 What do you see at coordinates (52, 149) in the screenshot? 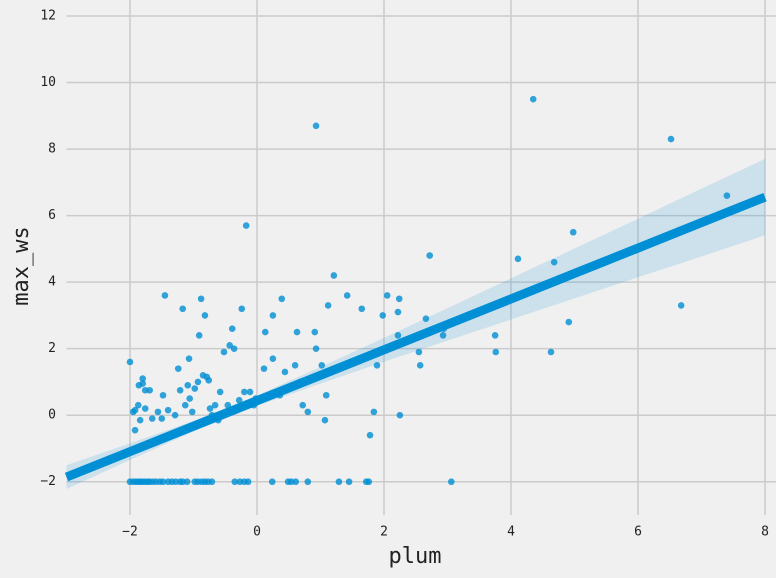
I see `y-tick-label: 8` at bounding box center [52, 149].